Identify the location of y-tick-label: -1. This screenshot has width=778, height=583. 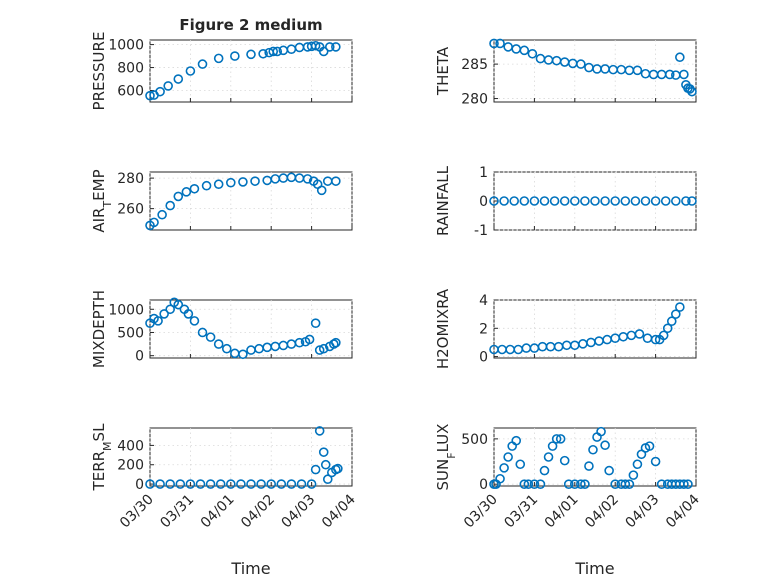
(481, 231).